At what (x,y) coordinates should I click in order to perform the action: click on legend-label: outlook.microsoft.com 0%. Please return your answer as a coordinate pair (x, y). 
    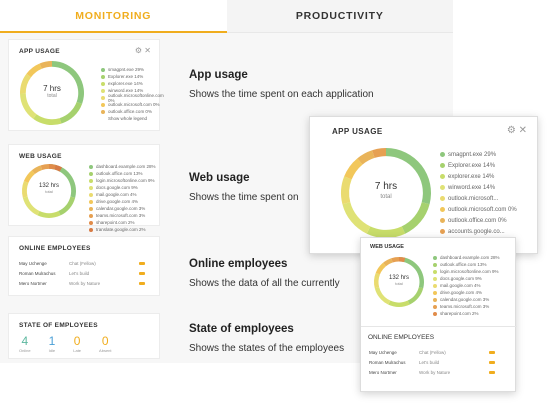
    Looking at the image, I should click on (482, 209).